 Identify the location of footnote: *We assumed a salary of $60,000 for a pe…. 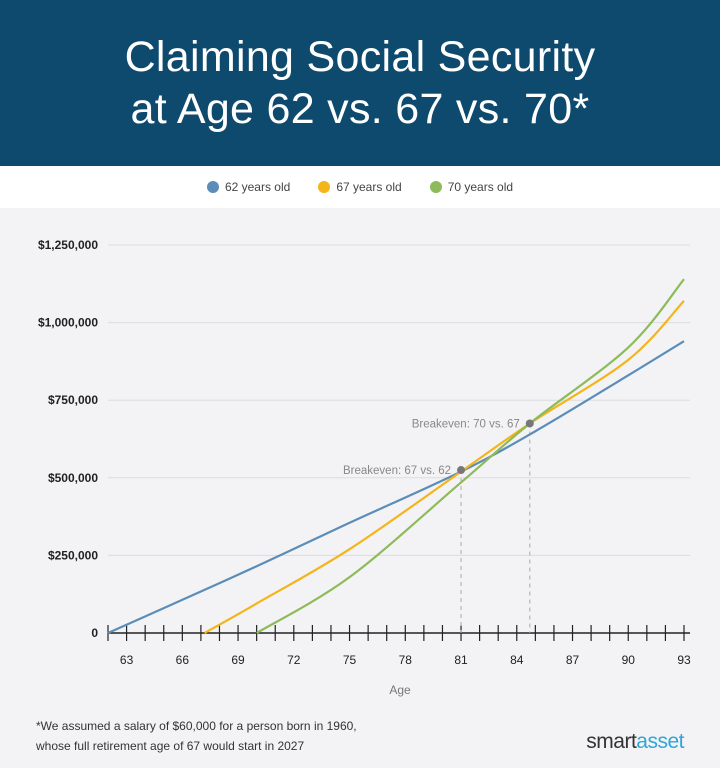
(196, 736).